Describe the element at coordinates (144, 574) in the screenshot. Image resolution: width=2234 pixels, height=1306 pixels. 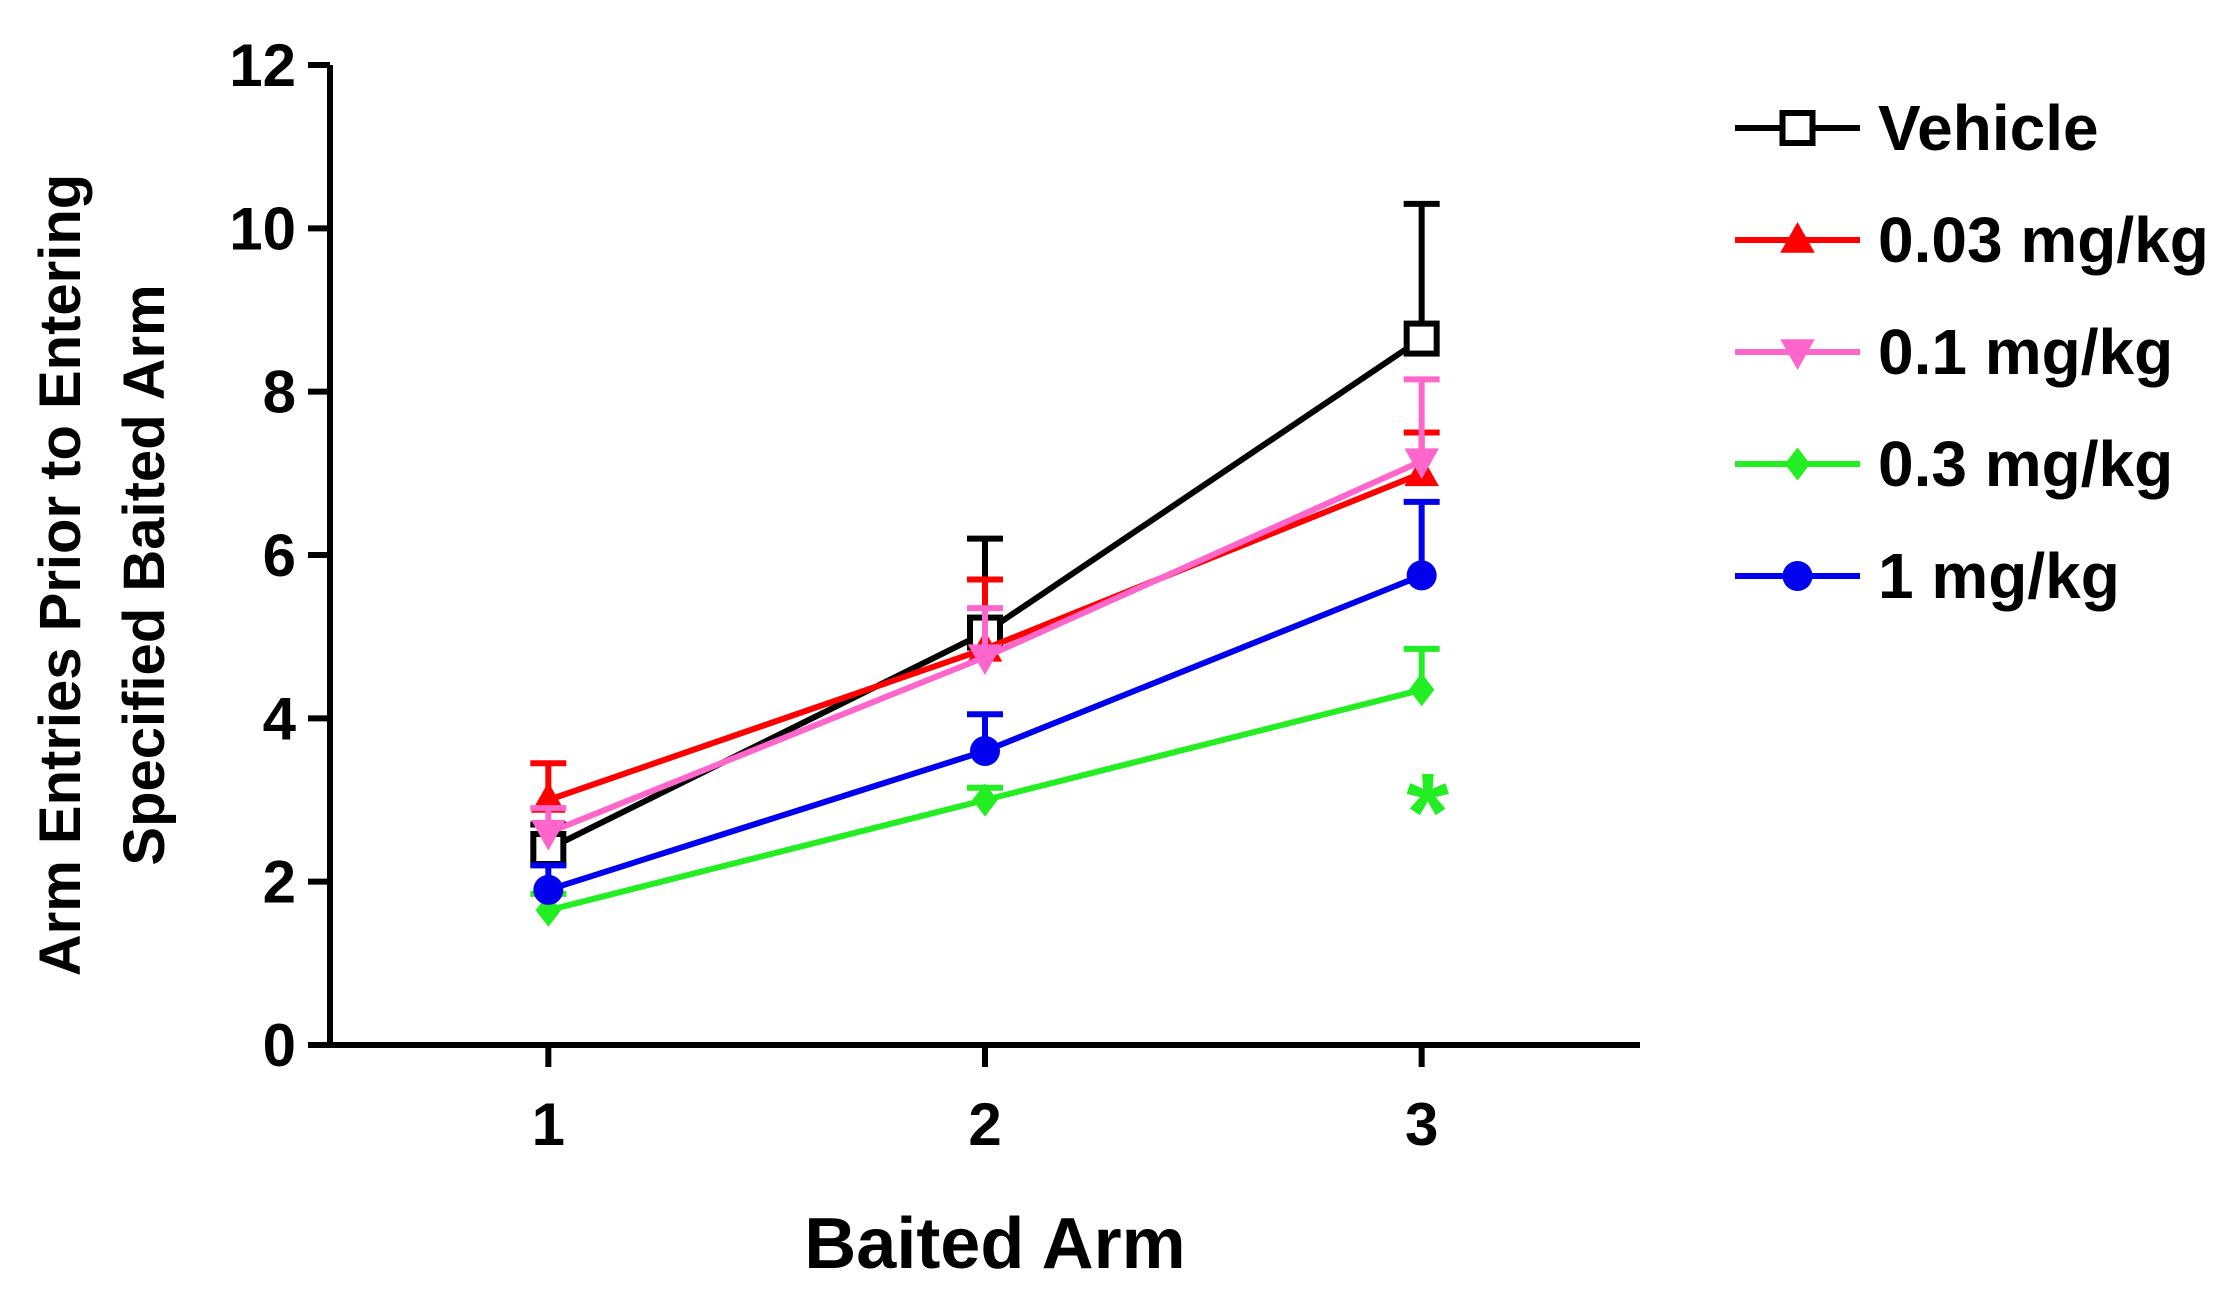
I see `y-axis-title-line: Specified Baited Arm` at that location.